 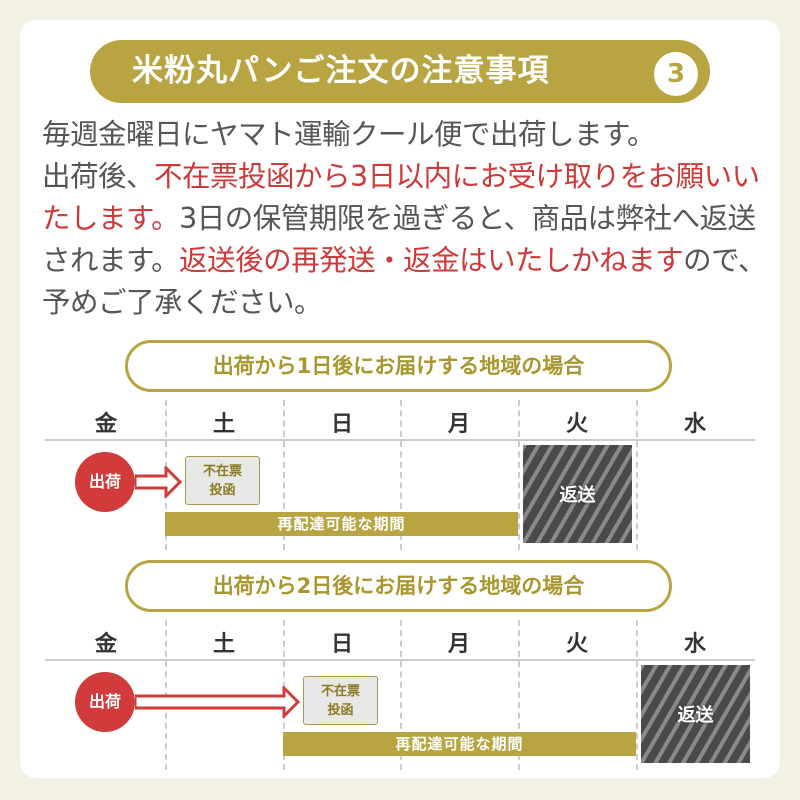 I want to click on page-title: 米粉丸パンご注文の注意事項, so click(x=400, y=71).